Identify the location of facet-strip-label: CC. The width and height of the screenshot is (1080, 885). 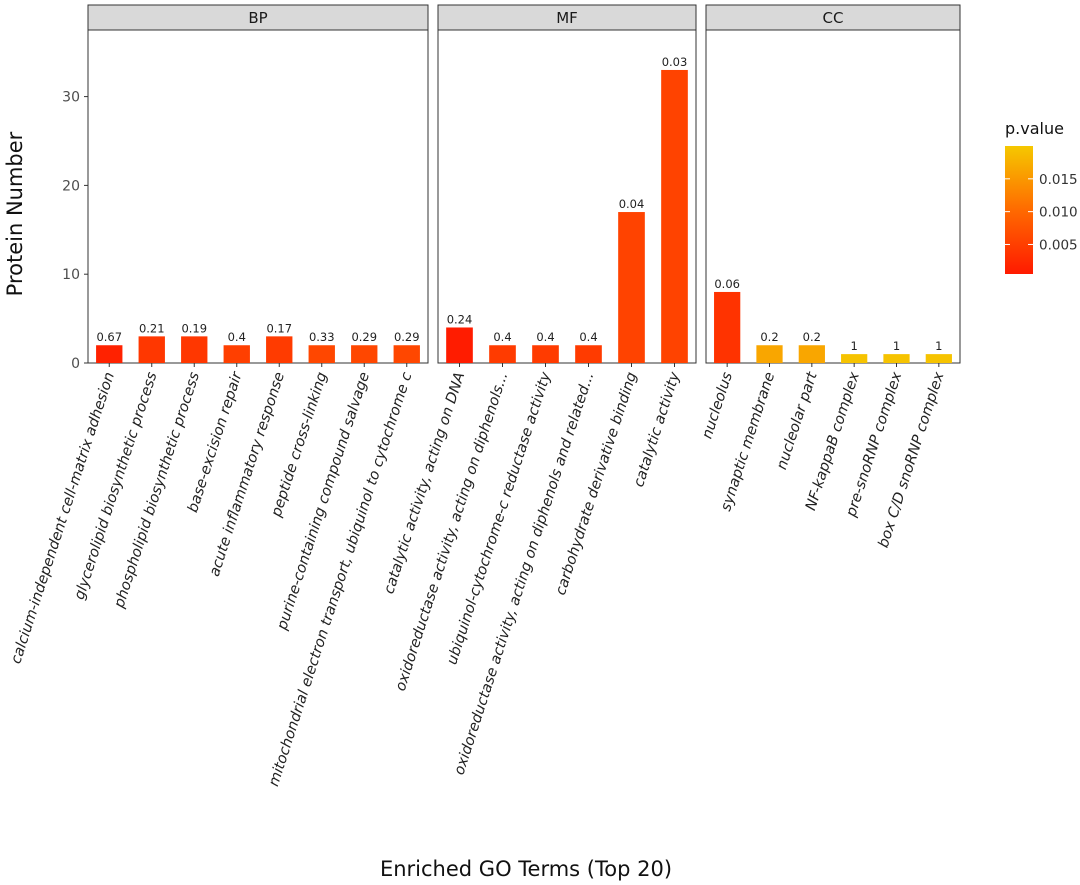
(833, 18).